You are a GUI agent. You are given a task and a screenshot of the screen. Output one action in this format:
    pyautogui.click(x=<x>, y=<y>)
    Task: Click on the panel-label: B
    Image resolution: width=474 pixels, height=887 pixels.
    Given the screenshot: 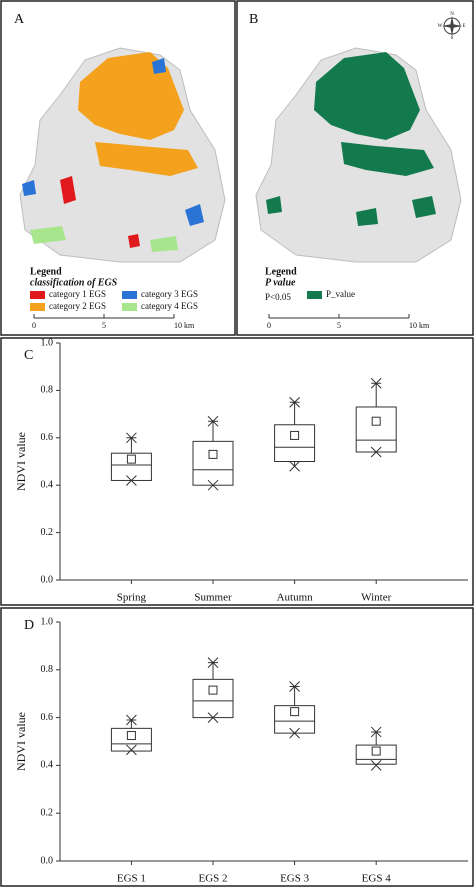 What is the action you would take?
    pyautogui.click(x=253, y=19)
    